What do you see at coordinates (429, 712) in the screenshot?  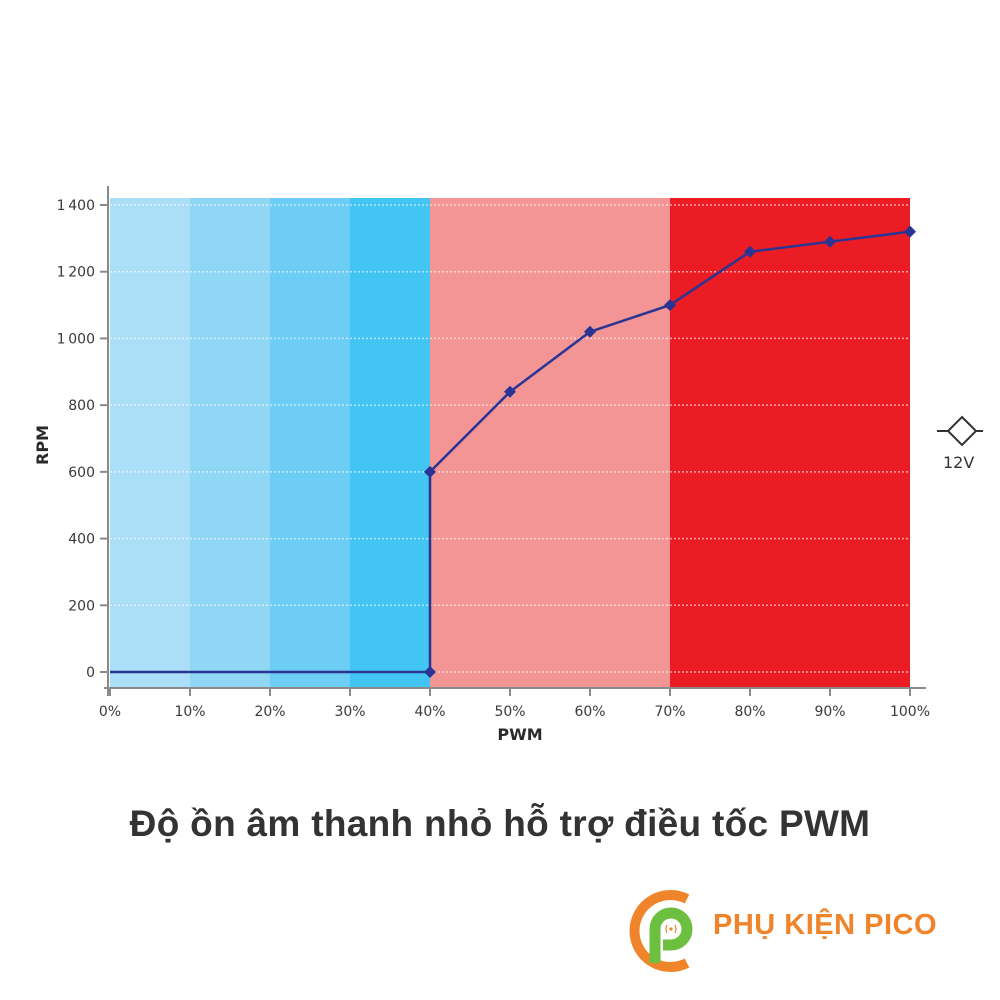 I see `x-tick-label: 40%` at bounding box center [429, 712].